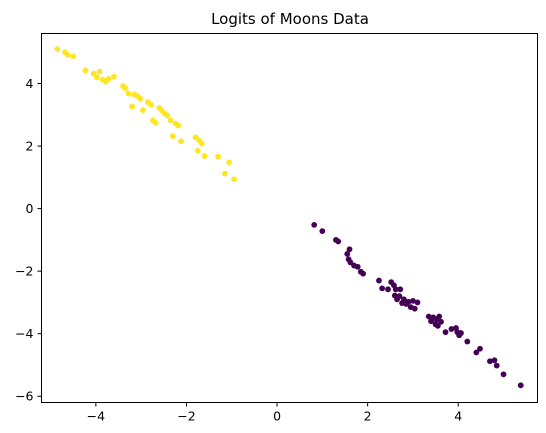  I want to click on x-tick-label: −4, so click(96, 416).